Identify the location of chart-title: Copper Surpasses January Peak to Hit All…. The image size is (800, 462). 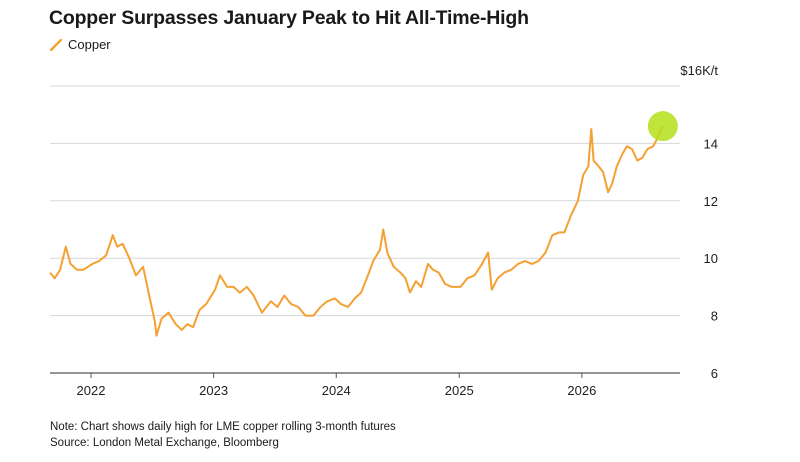
(289, 18).